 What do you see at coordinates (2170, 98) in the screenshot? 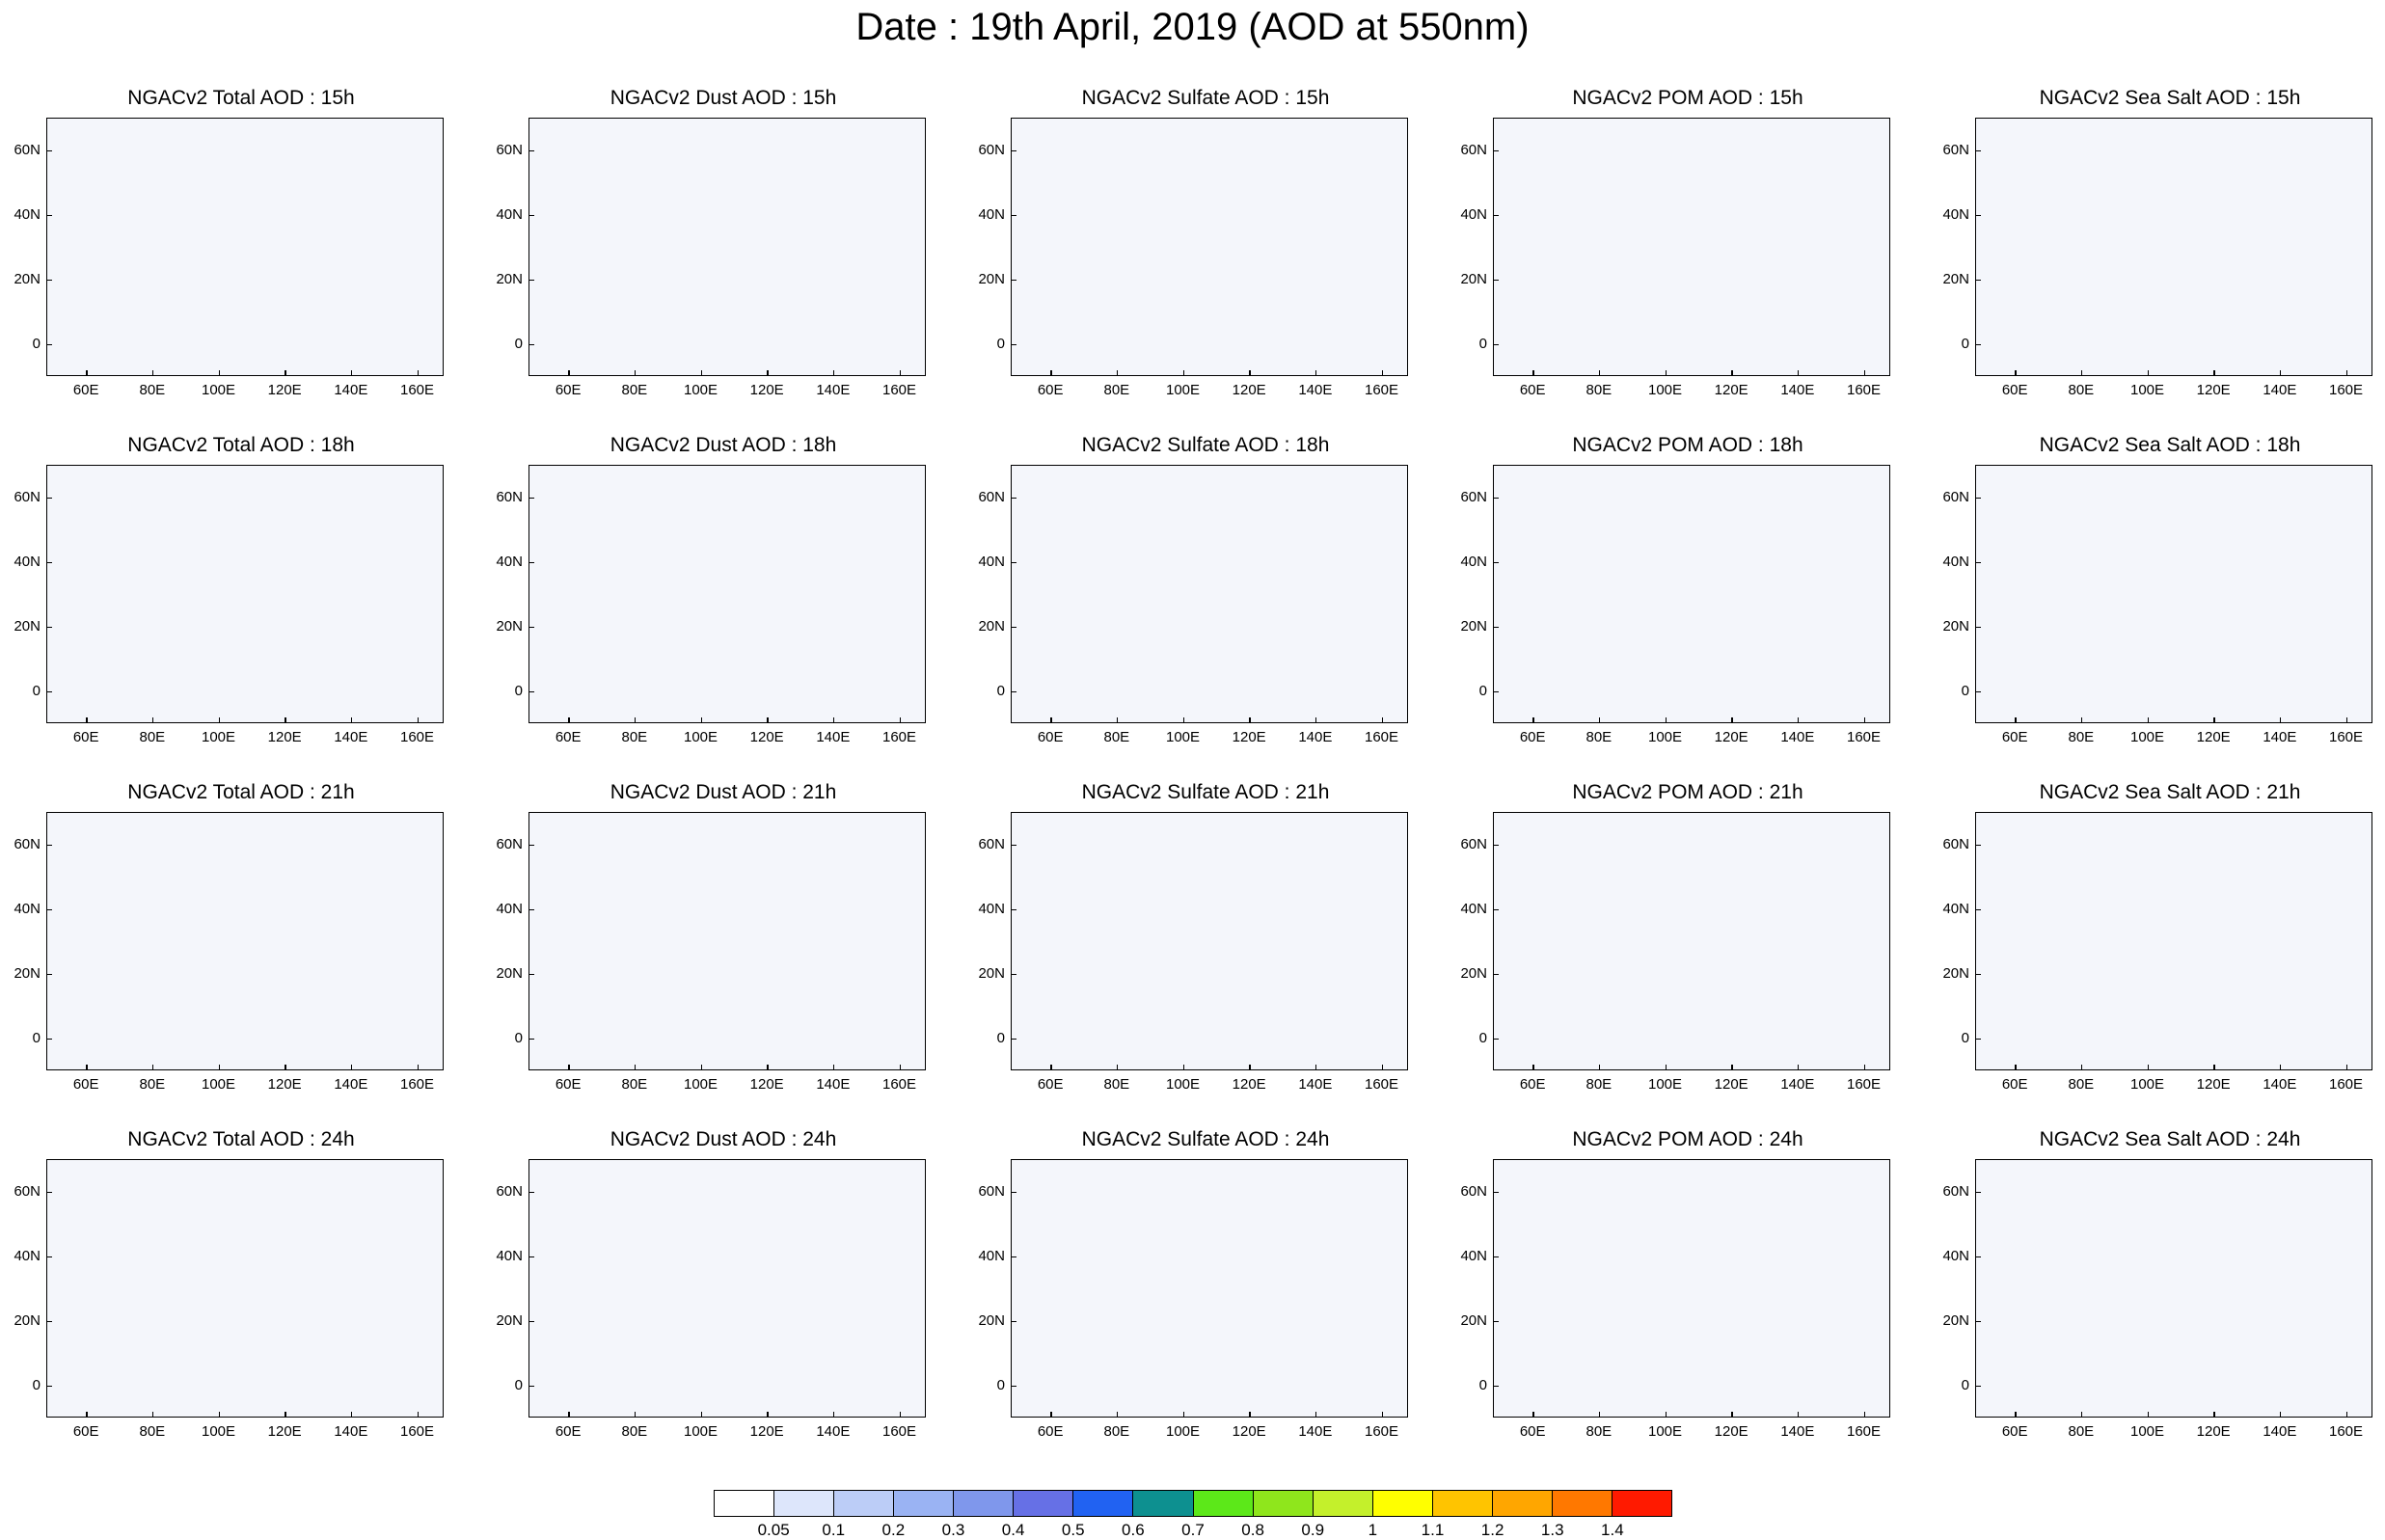
I see `panel-title: NGACv2 Sea Salt AOD : 15h` at bounding box center [2170, 98].